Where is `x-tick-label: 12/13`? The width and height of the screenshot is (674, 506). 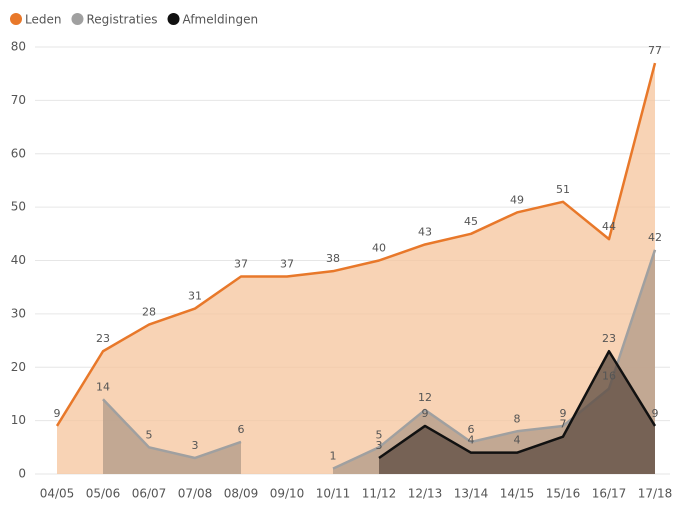
x-tick-label: 12/13 is located at coordinates (425, 494).